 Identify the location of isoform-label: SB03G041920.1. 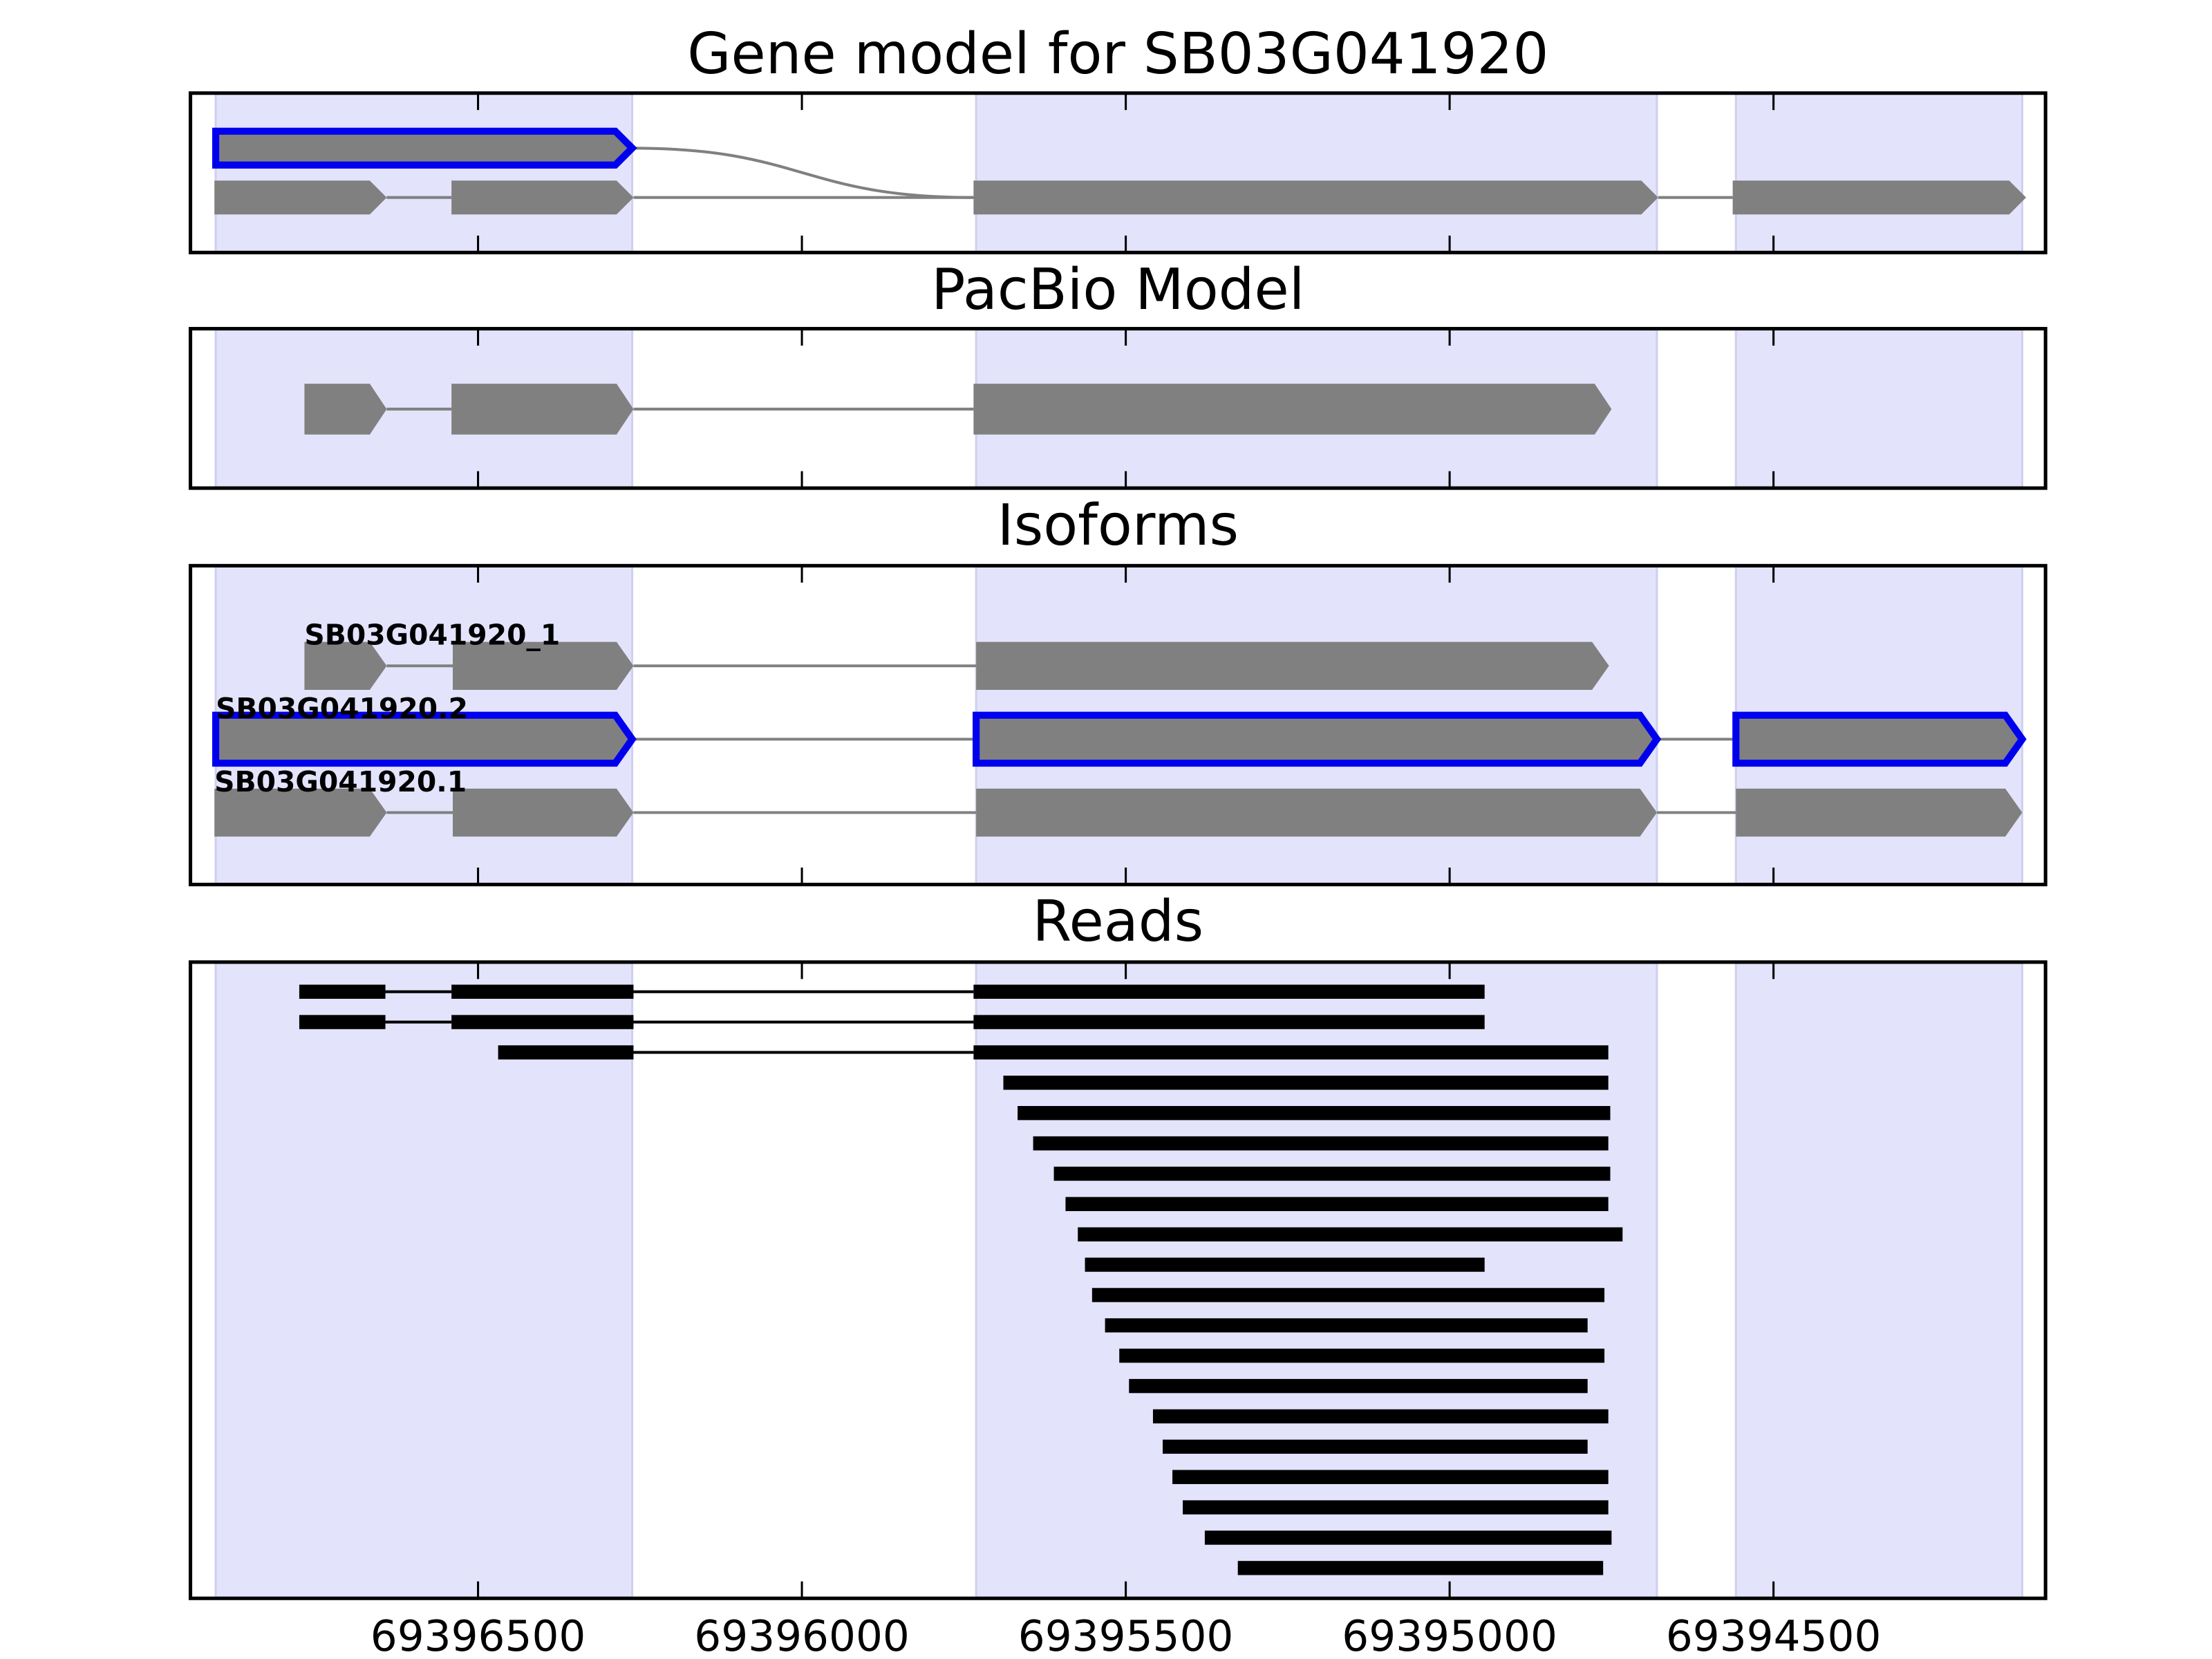
(340, 781).